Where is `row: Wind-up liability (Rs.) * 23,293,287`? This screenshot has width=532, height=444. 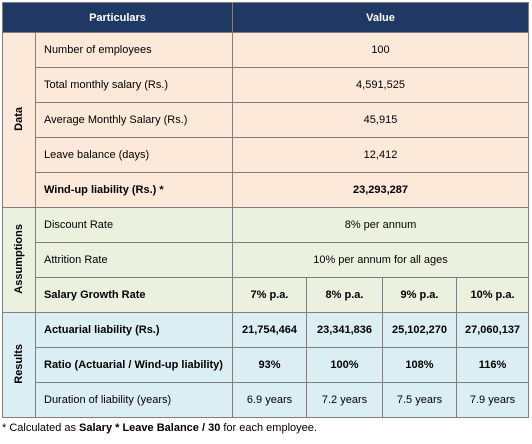
row: Wind-up liability (Rs.) * 23,293,287 is located at coordinates (266, 190).